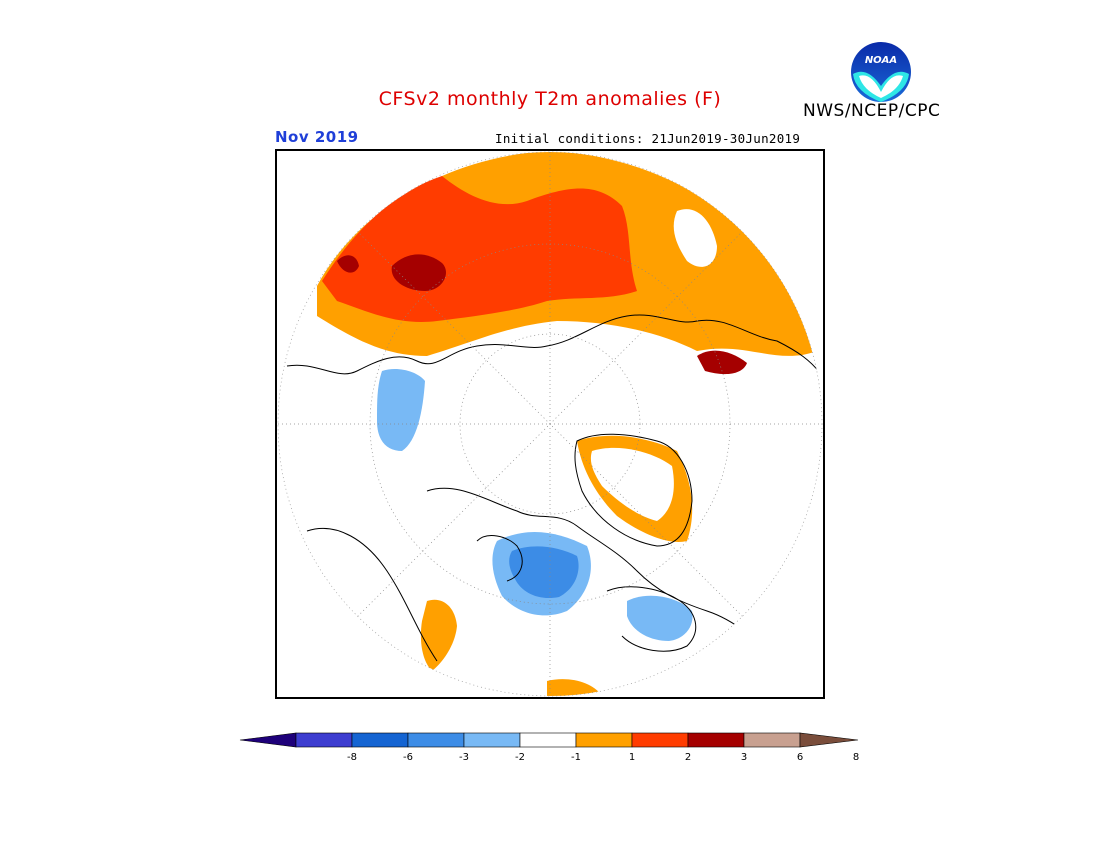 This screenshot has height=850, width=1100. I want to click on noaa-logo-icon: NOAA, so click(881, 72).